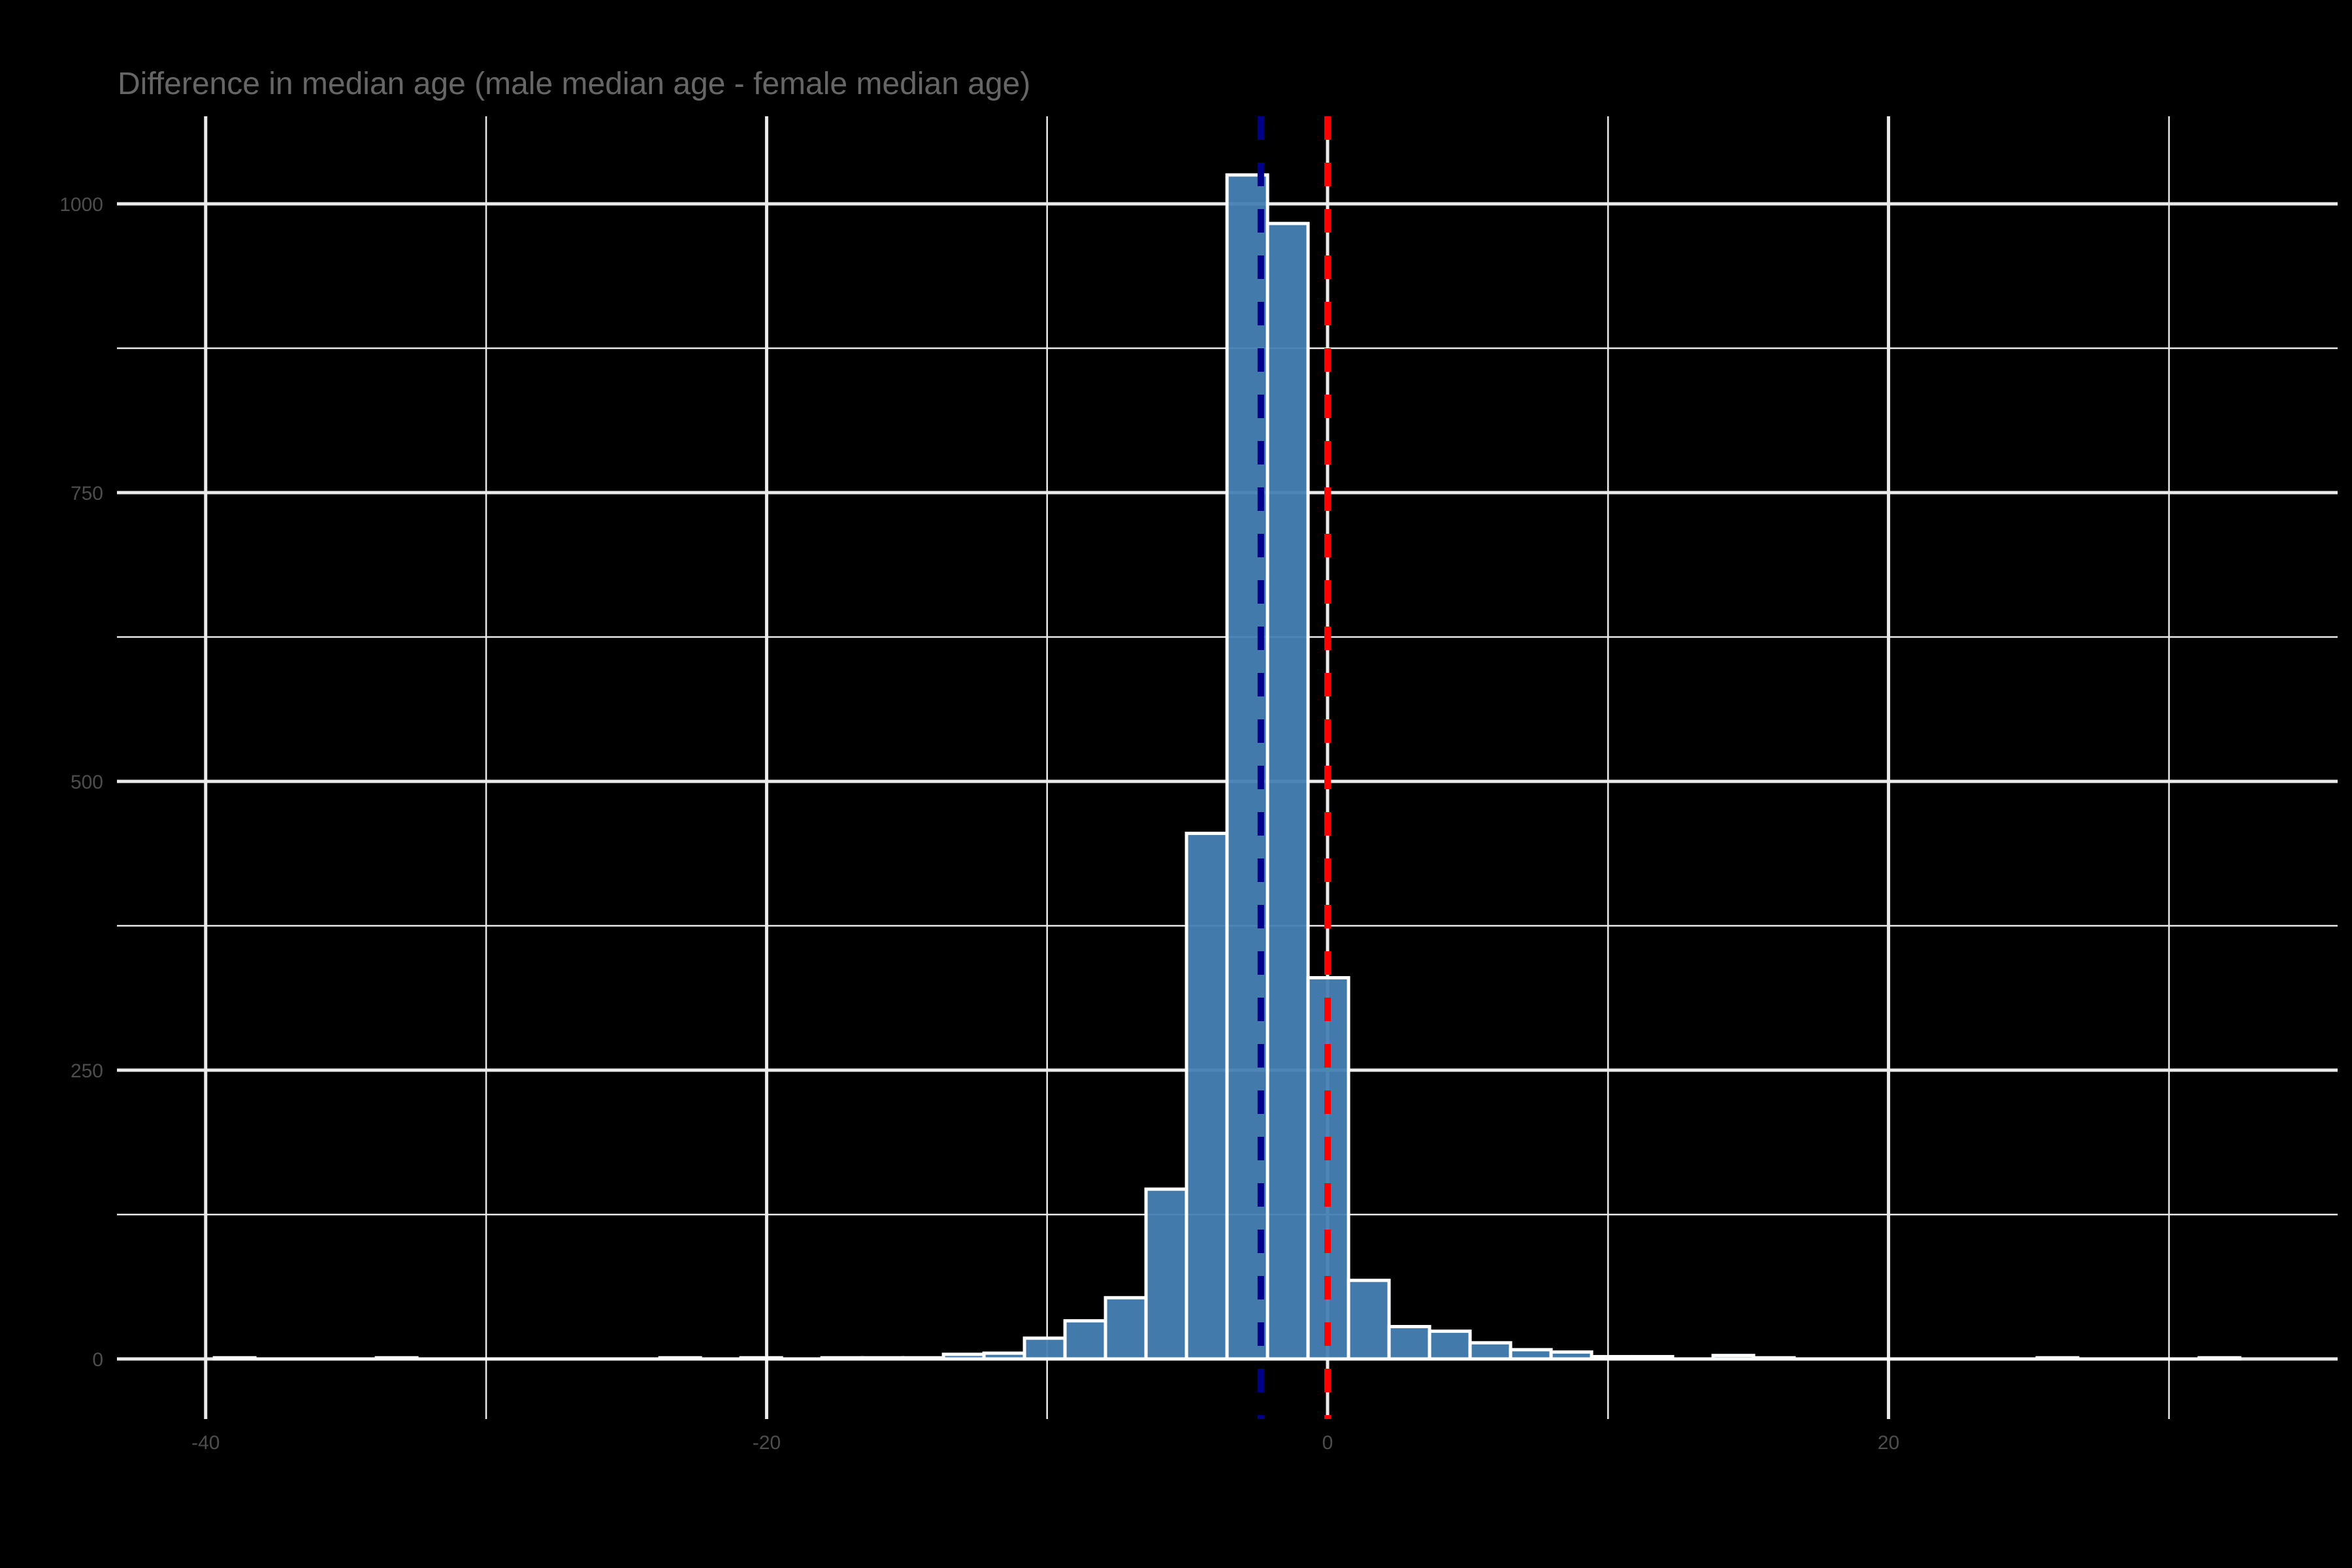  Describe the element at coordinates (97, 1360) in the screenshot. I see `y-tick-label: 0` at that location.